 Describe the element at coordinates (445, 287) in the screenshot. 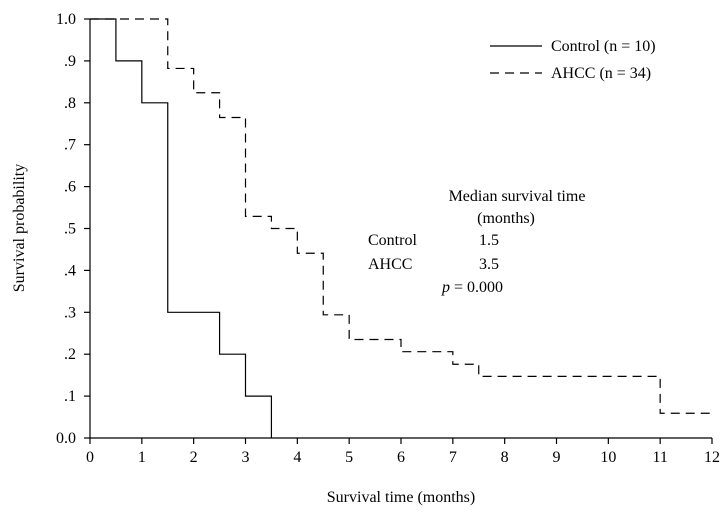

I see `p-symbol: p` at that location.